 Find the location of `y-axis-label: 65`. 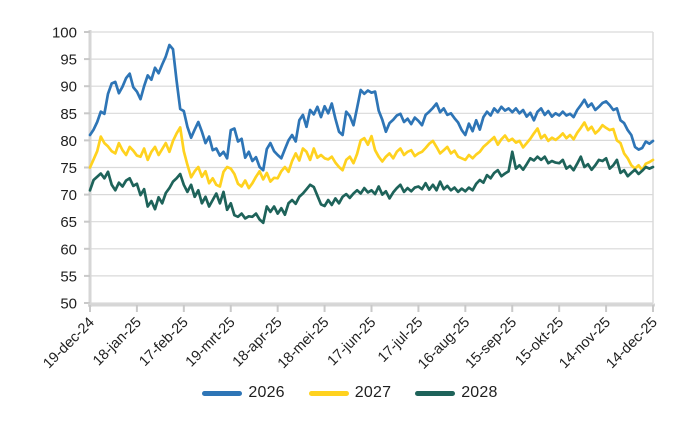

y-axis-label: 65 is located at coordinates (68, 222).